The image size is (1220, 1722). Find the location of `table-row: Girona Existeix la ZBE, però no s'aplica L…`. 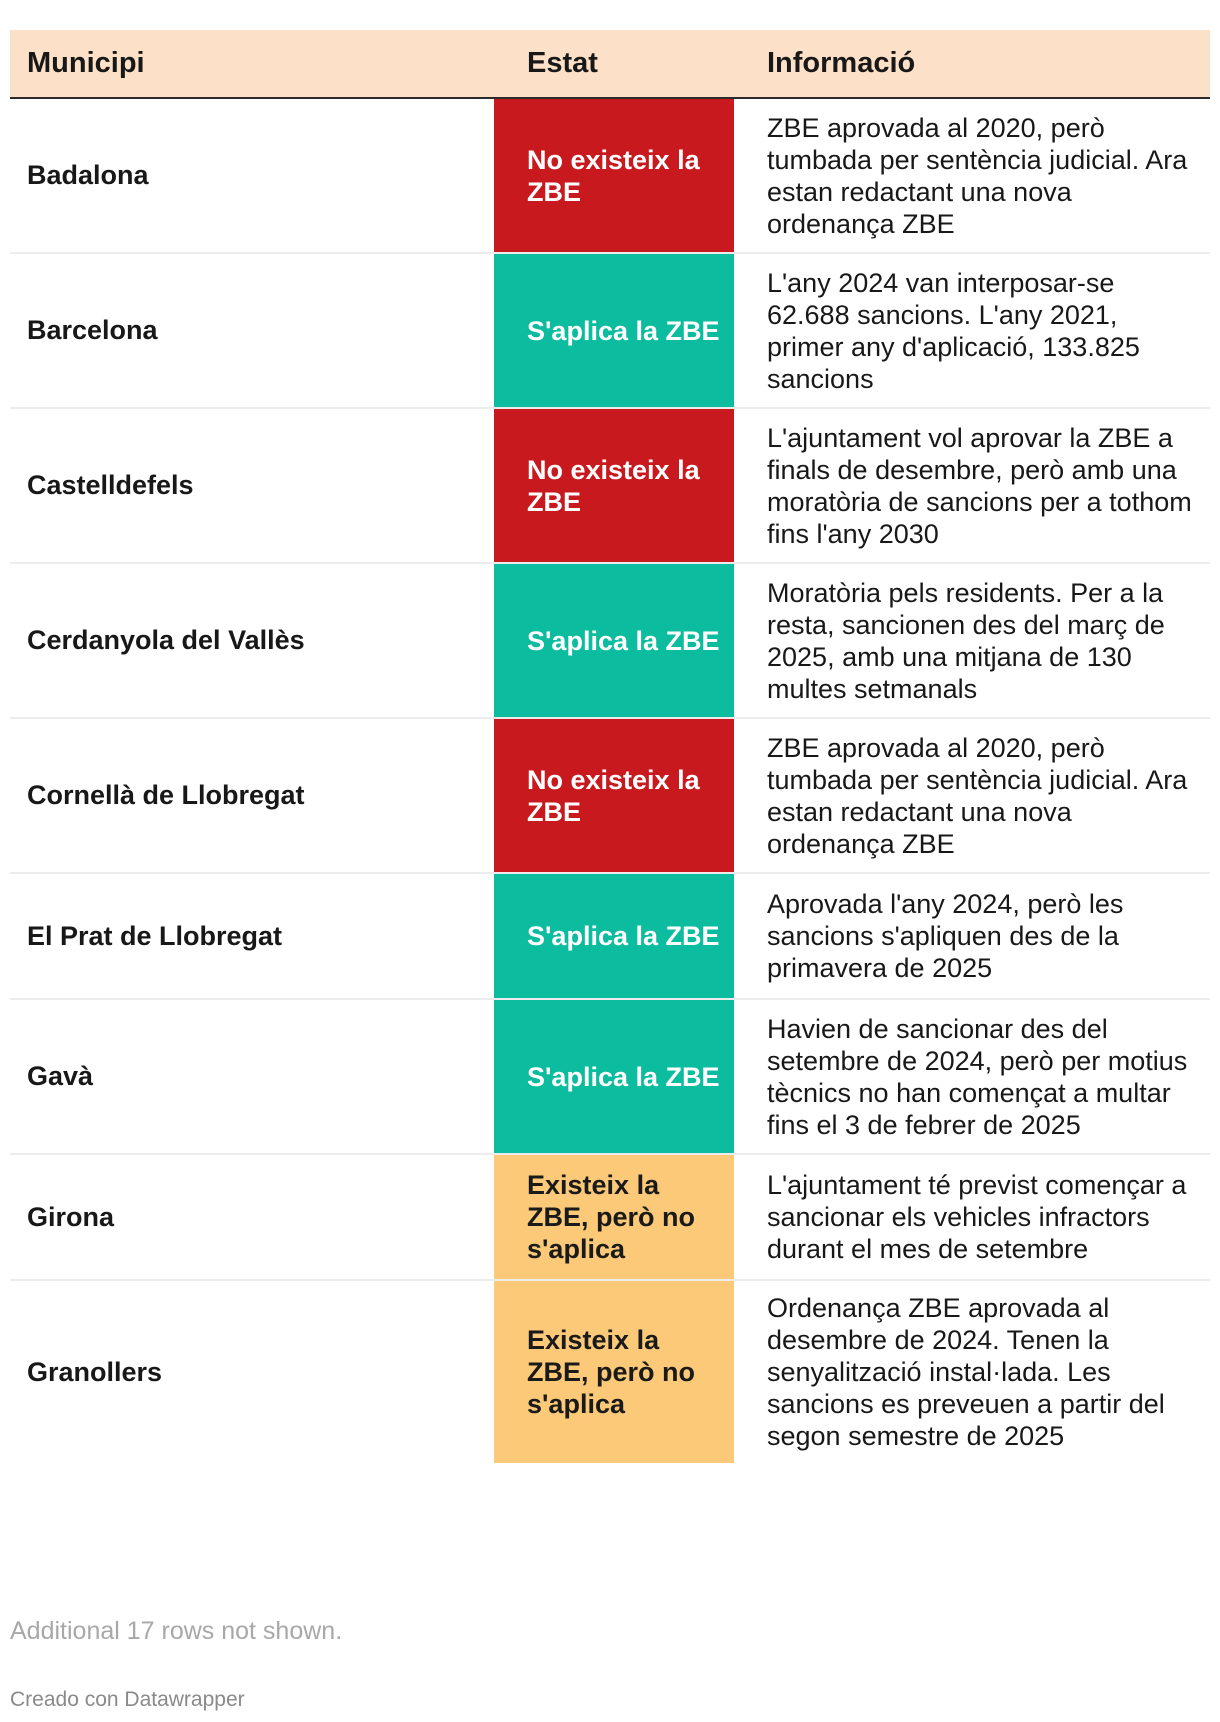

table-row: Girona Existeix la ZBE, però no s'aplica L… is located at coordinates (610, 1218).